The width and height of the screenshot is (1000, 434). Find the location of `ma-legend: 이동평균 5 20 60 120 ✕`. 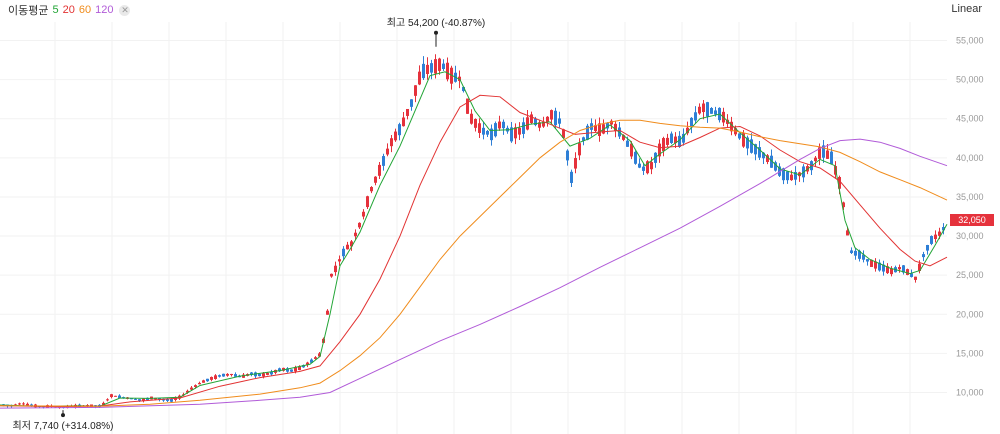

ma-legend: 이동평균 5 20 60 120 ✕ is located at coordinates (69, 10).